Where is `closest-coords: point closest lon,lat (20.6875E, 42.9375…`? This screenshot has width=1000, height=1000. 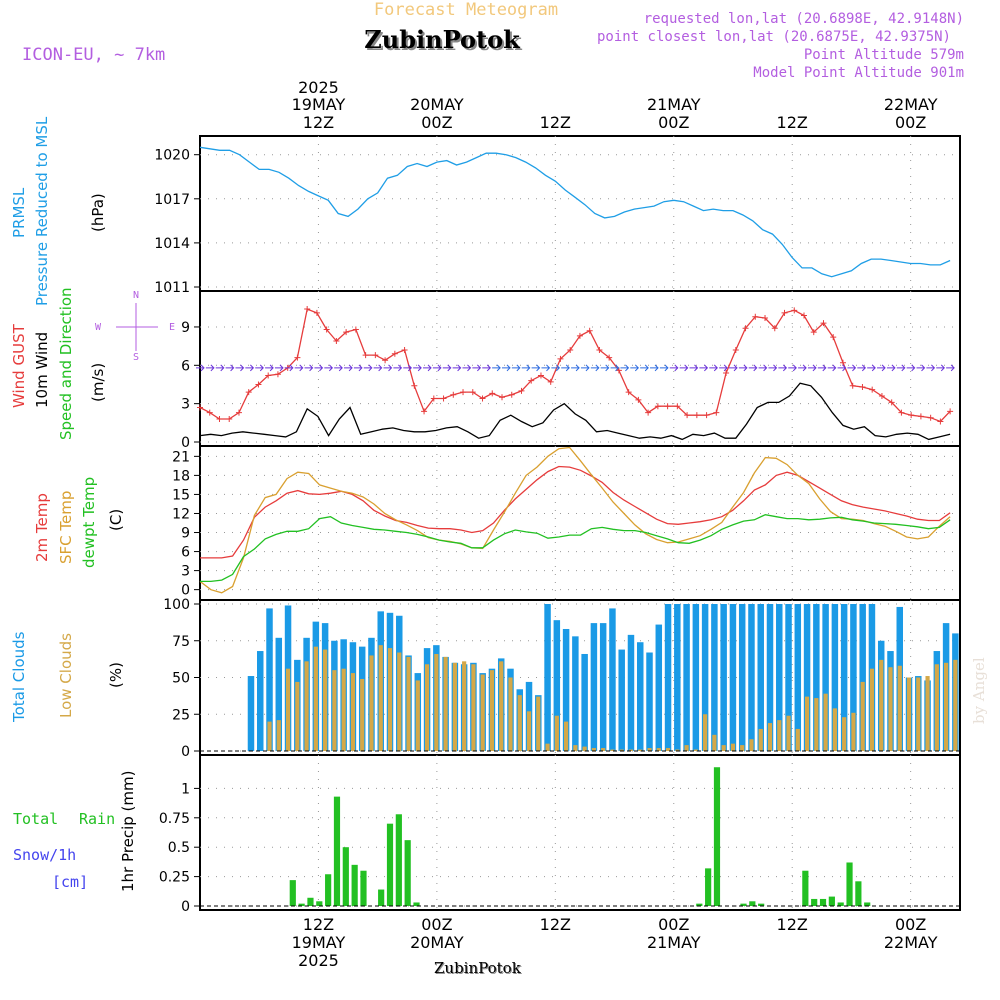
closest-coords: point closest lon,lat (20.6875E, 42.9375… is located at coordinates (774, 37).